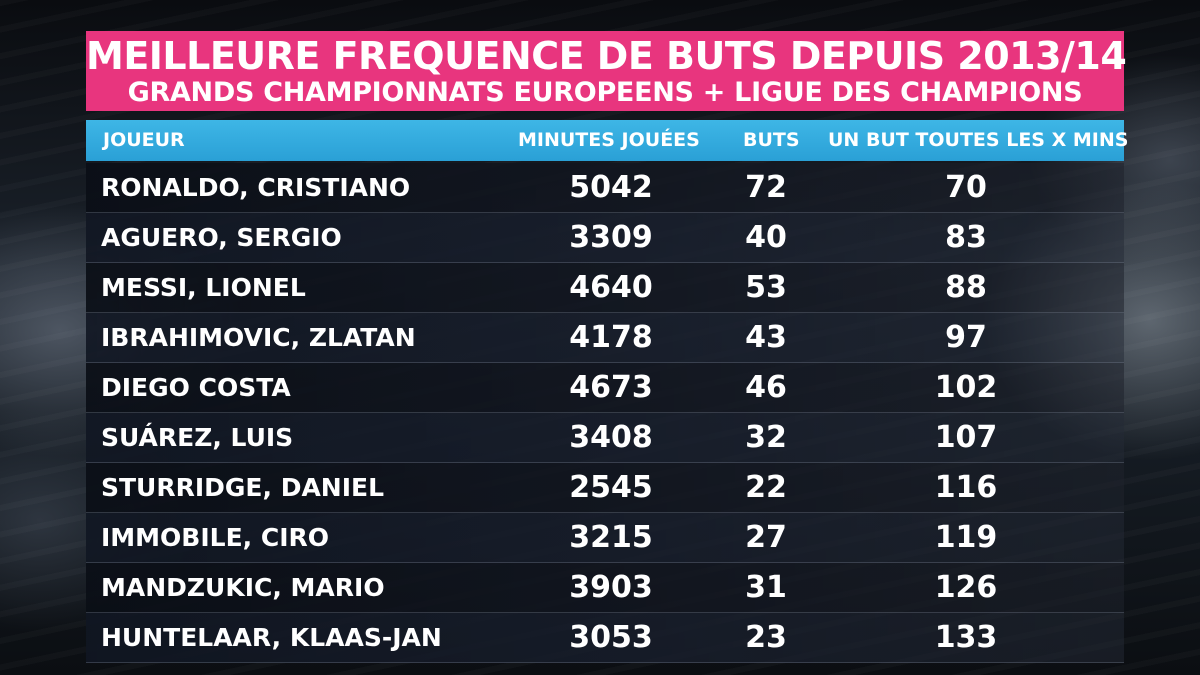 The height and width of the screenshot is (675, 1200). Describe the element at coordinates (766, 337) in the screenshot. I see `goals: 43` at that location.